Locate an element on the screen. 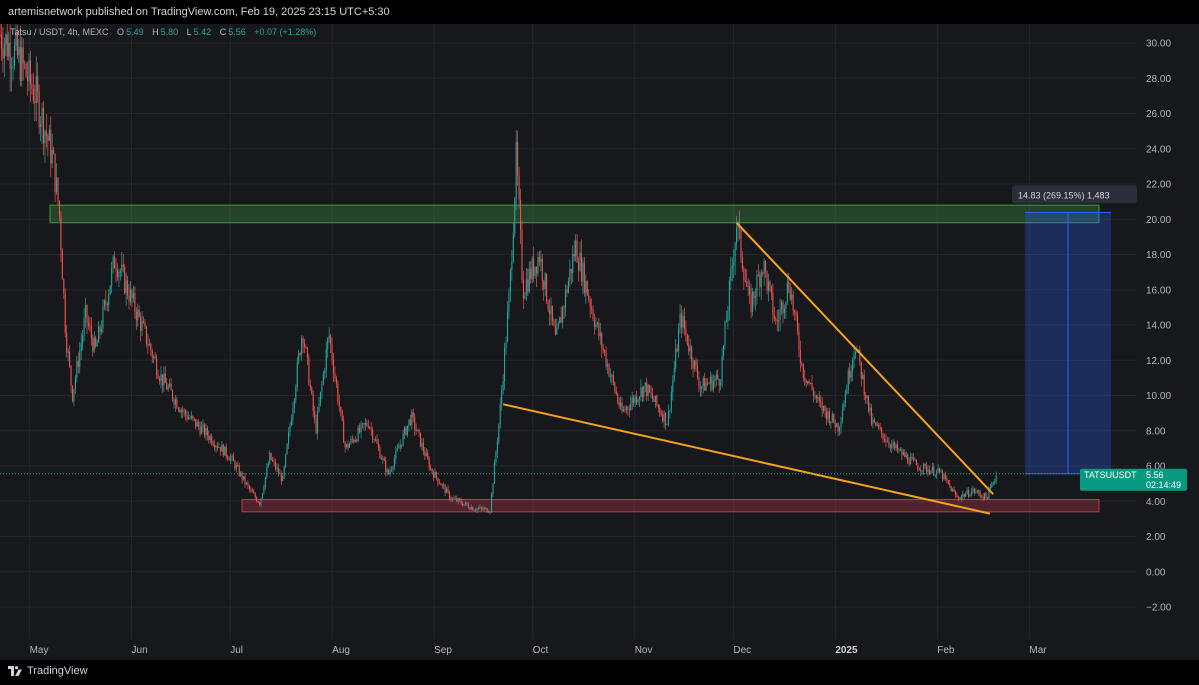 This screenshot has width=1199, height=685. tradingview-logo: TradingView is located at coordinates (48, 671).